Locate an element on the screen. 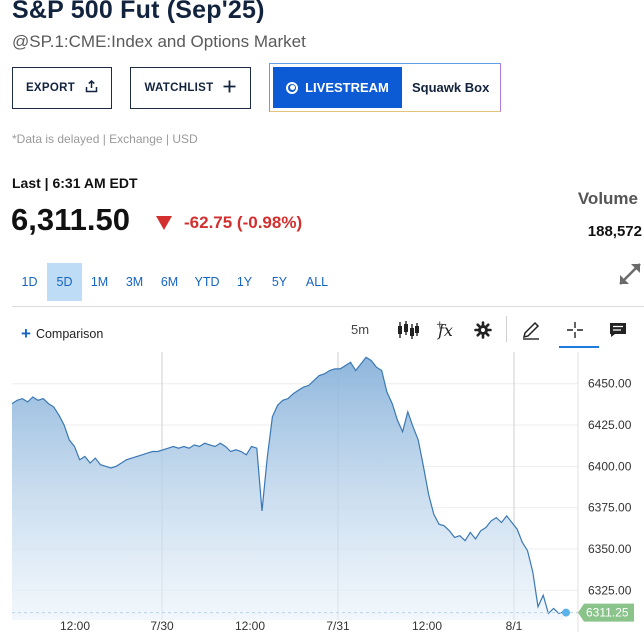 Image resolution: width=644 pixels, height=632 pixels. comment-icon is located at coordinates (618, 330).